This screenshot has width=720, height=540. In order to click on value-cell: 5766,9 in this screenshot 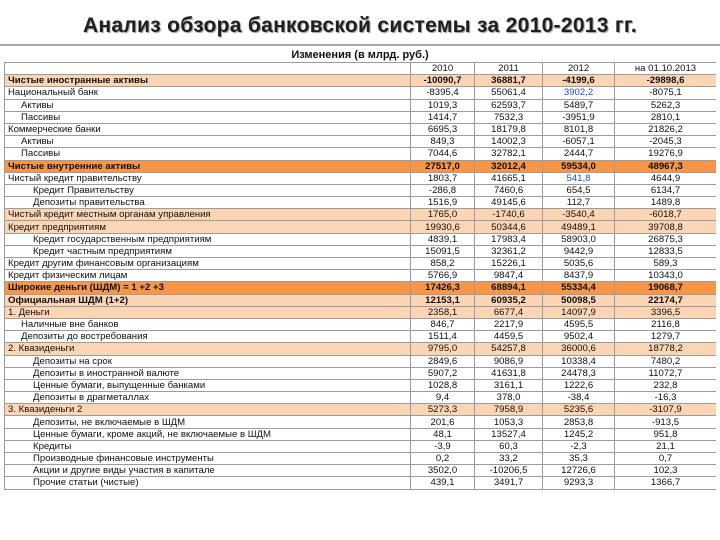, I will do `click(442, 276)`.